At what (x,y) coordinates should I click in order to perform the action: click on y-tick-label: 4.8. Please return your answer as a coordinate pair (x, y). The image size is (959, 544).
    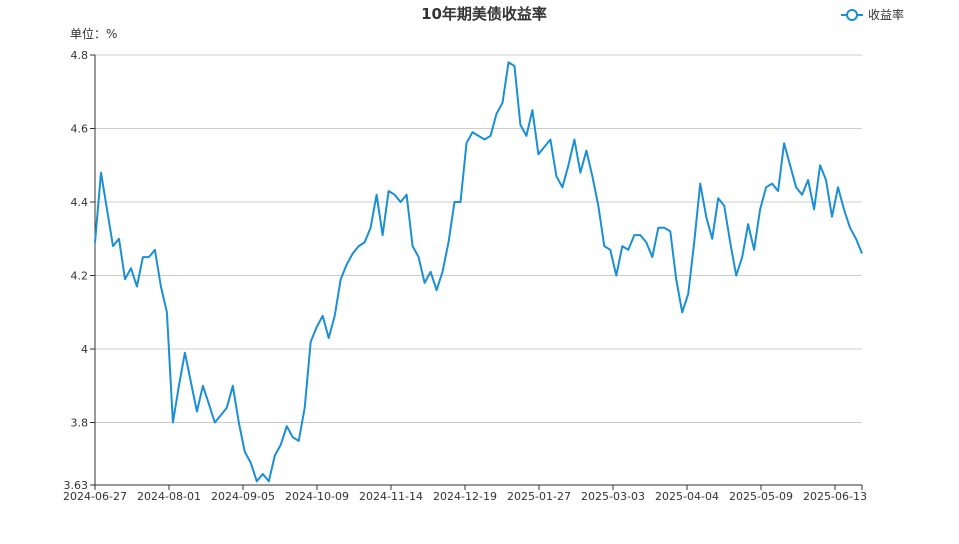
    Looking at the image, I should click on (80, 55).